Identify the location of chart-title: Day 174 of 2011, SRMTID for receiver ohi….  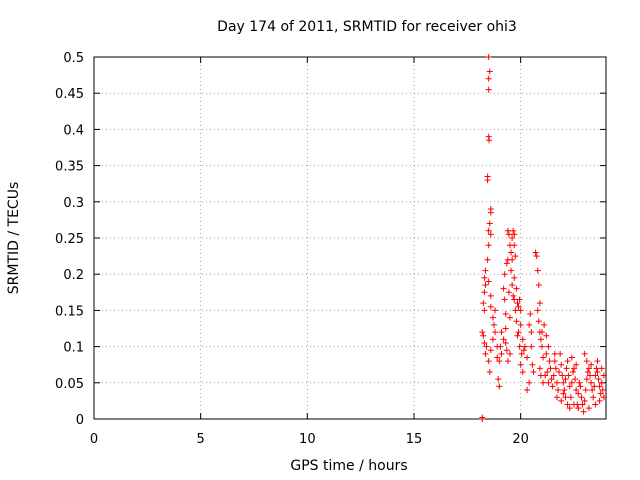
(367, 27).